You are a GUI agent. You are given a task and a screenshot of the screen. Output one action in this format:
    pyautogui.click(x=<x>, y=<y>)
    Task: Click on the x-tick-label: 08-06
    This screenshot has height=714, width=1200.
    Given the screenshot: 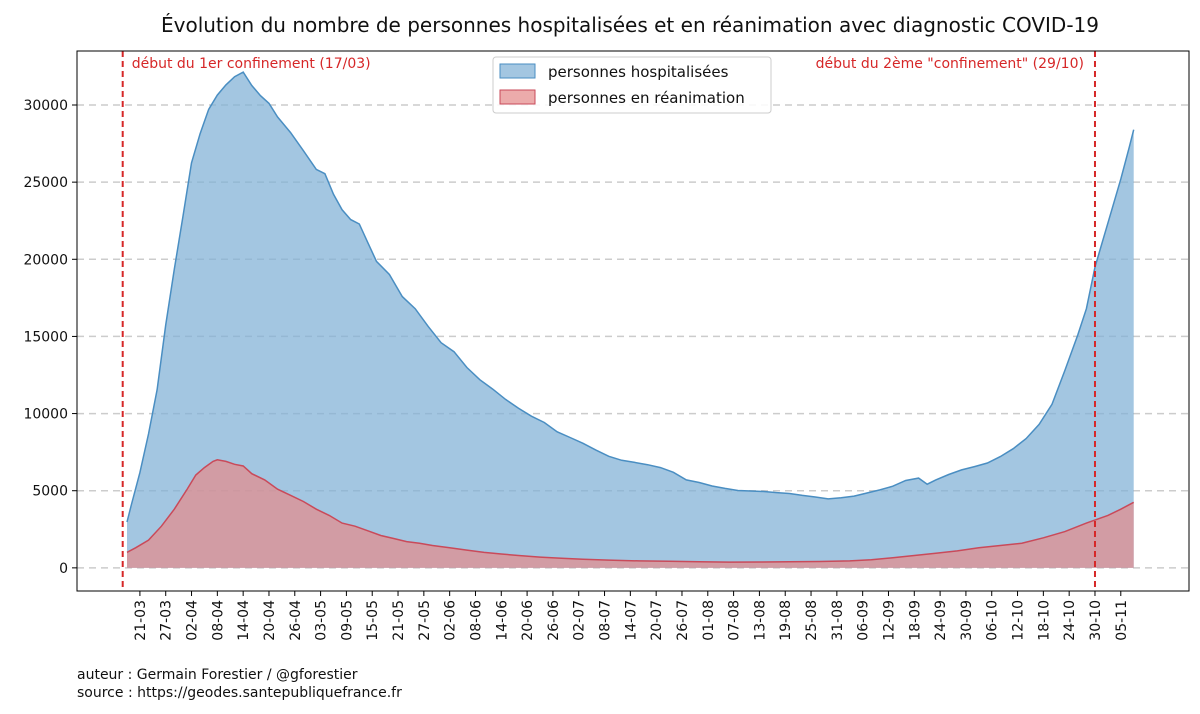 What is the action you would take?
    pyautogui.click(x=476, y=620)
    